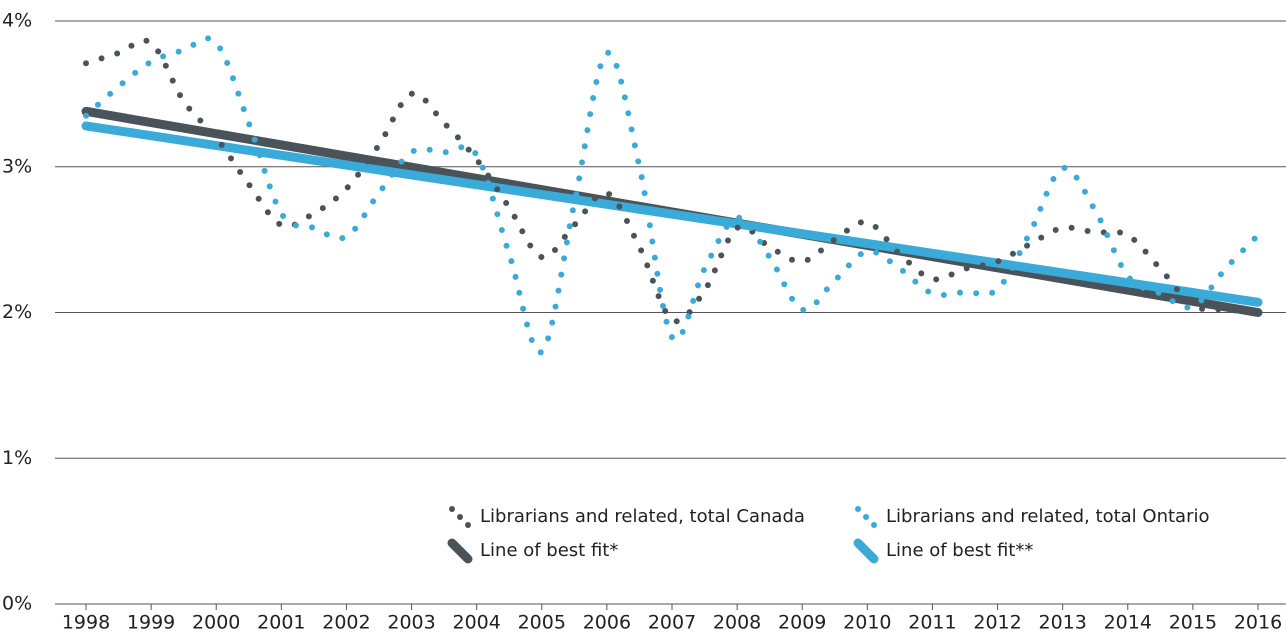 The height and width of the screenshot is (639, 1286). Describe the element at coordinates (151, 623) in the screenshot. I see `x-tick-label: 1999` at that location.